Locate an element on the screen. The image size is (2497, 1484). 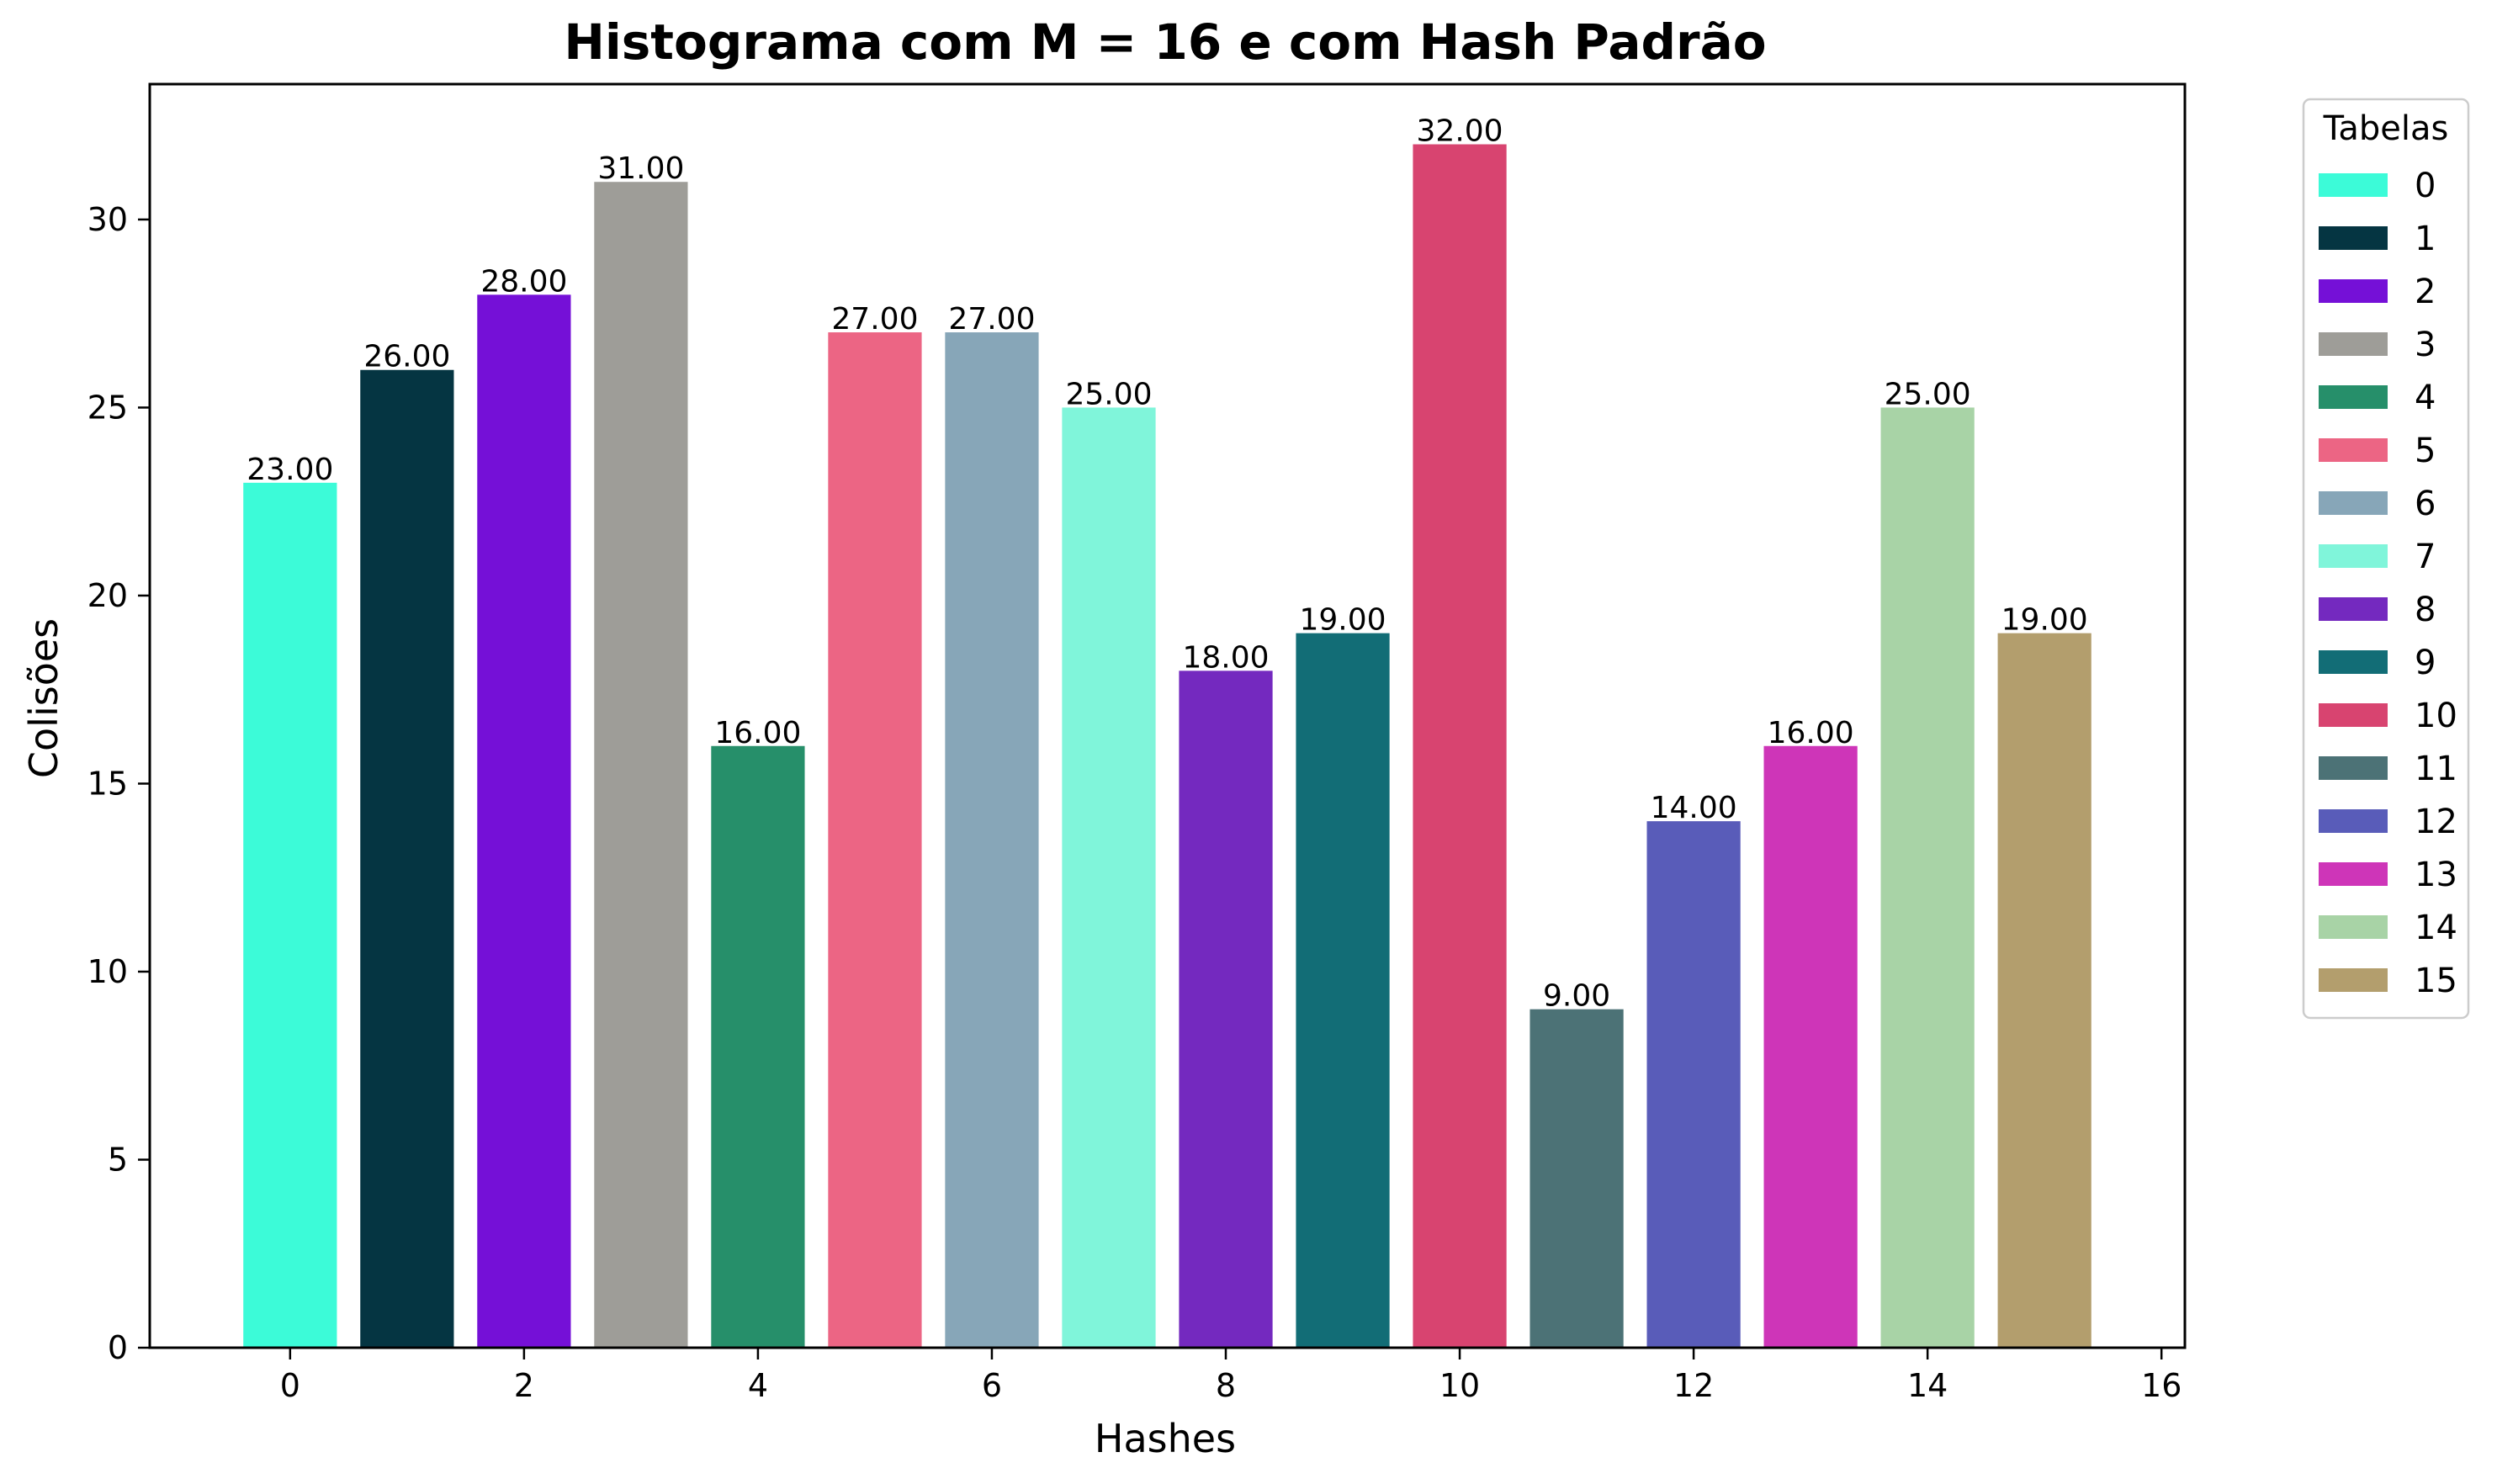
x-axis-label: Hashes is located at coordinates (1166, 1438).